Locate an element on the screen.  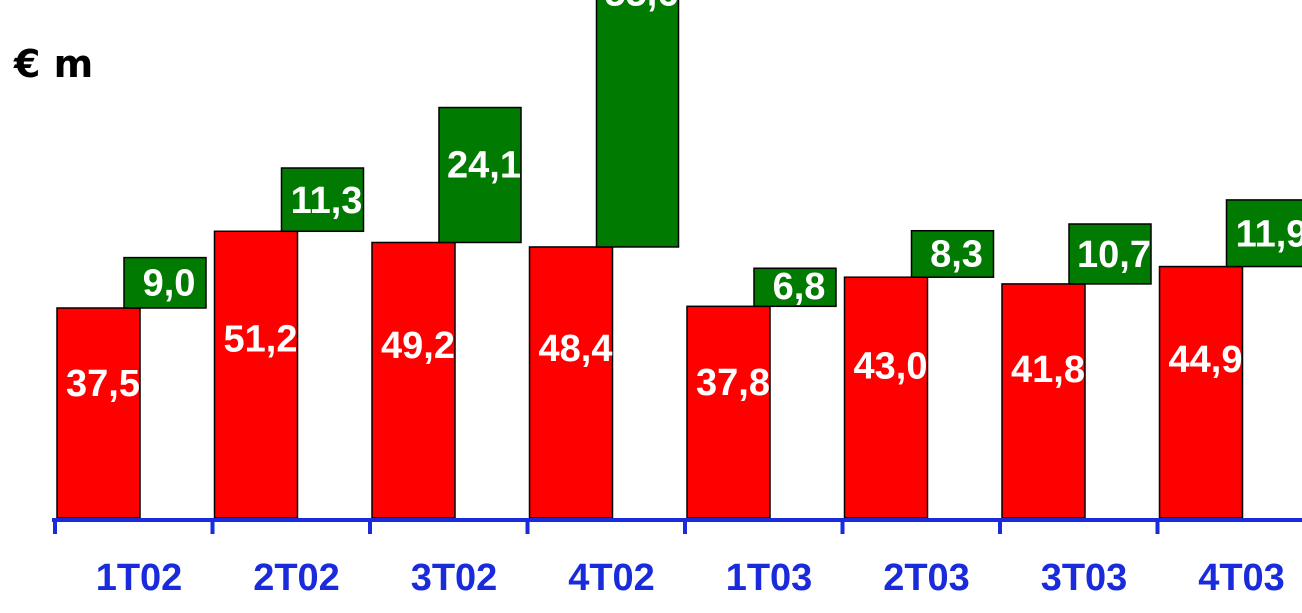
bar-base-4T02 is located at coordinates (571, 382).